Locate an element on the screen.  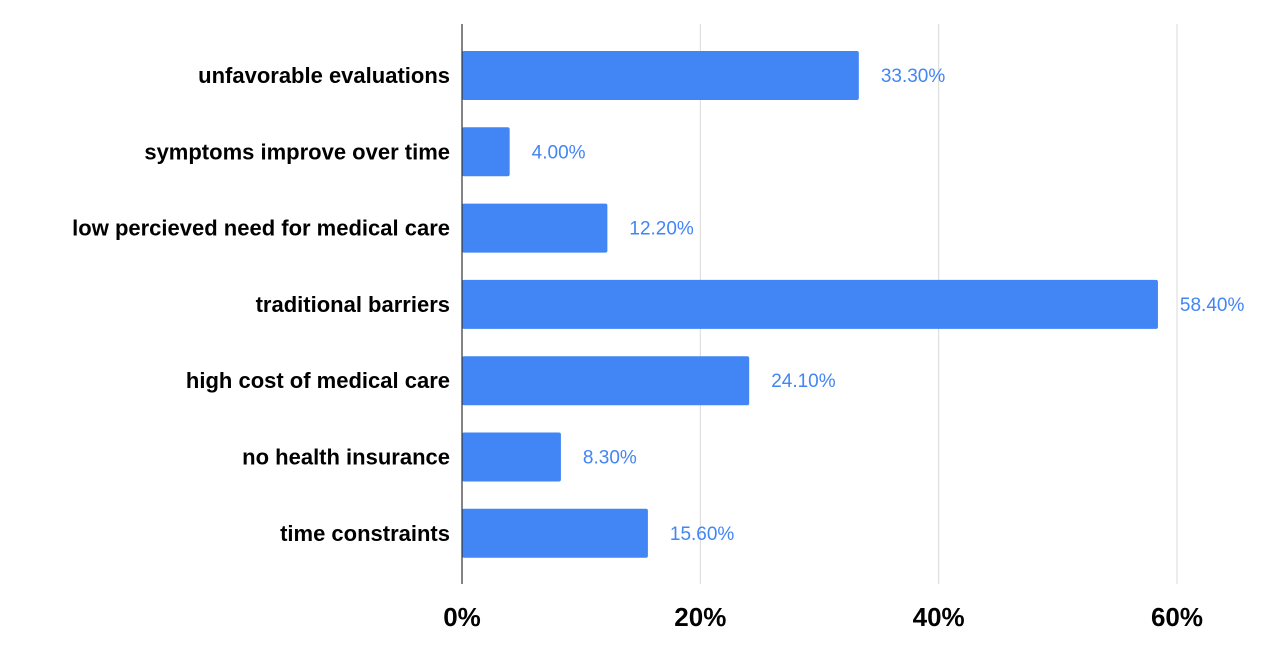
value-label: 4.00% is located at coordinates (559, 152).